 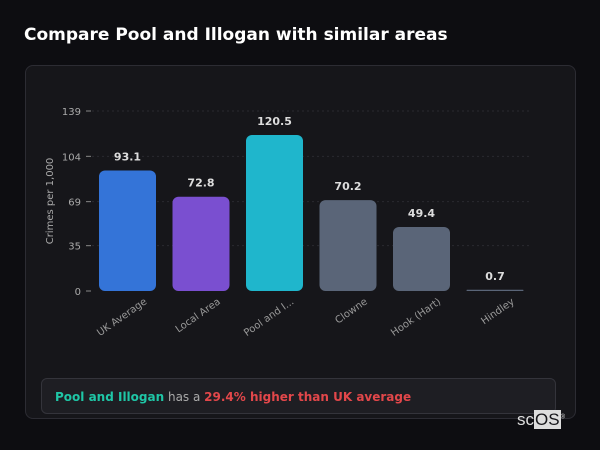 I want to click on y-axis-label: Crimes per 1,000, so click(x=50, y=201).